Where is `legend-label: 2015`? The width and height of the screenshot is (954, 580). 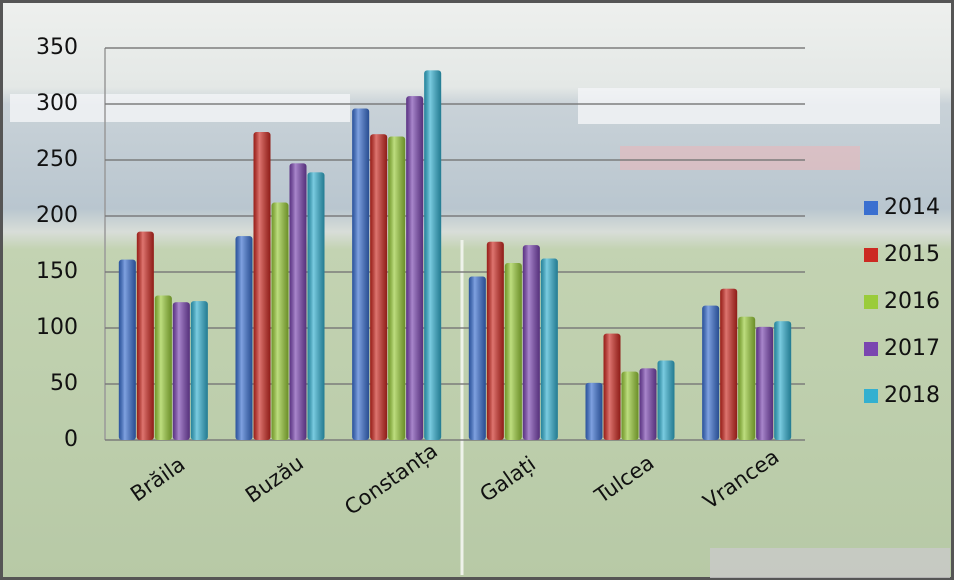
legend-label: 2015 is located at coordinates (912, 254).